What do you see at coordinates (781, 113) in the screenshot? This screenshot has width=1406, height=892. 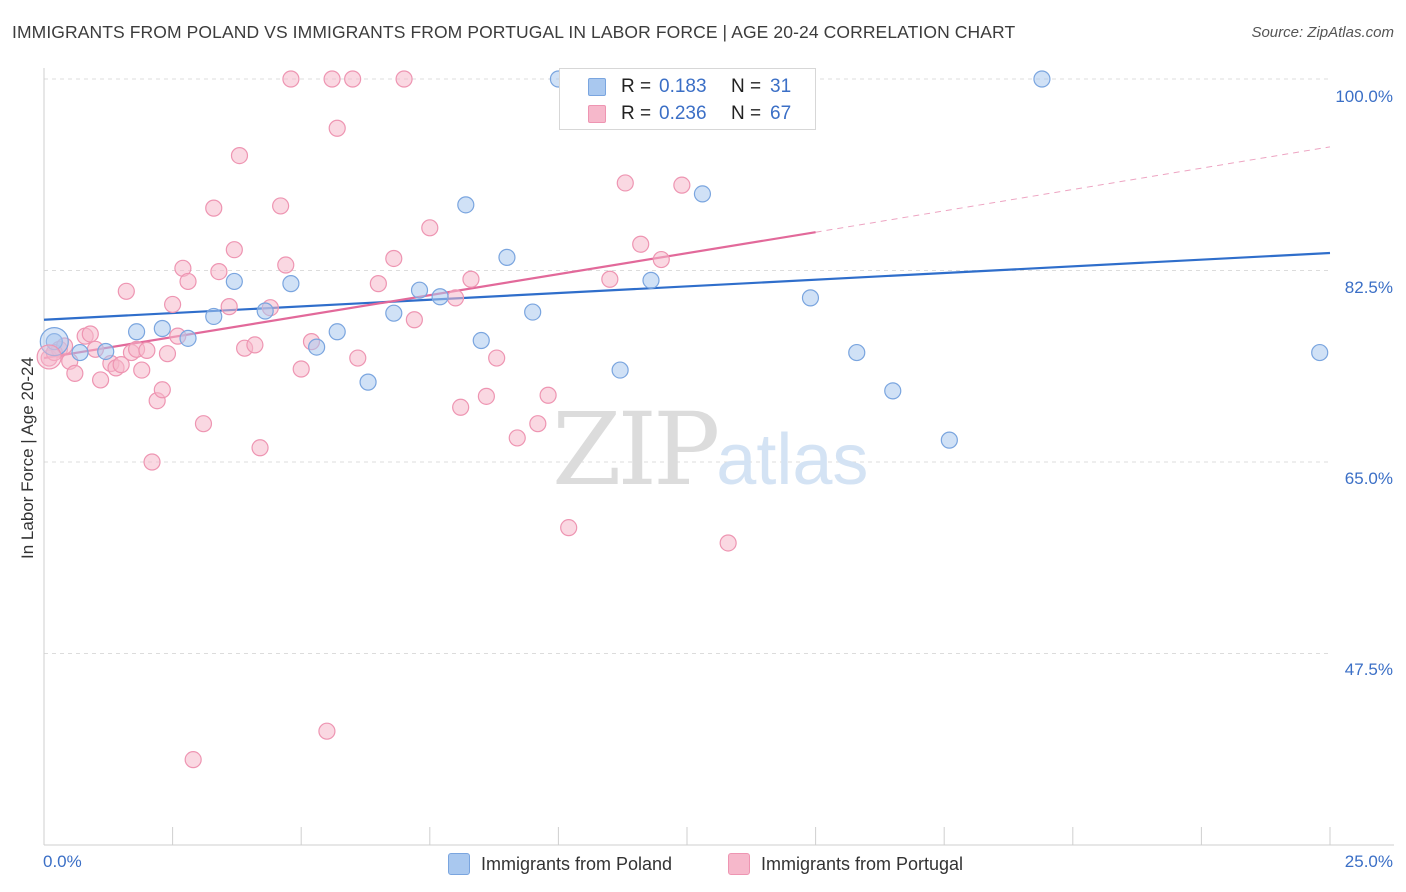 I see `legend-n-value: 67` at bounding box center [781, 113].